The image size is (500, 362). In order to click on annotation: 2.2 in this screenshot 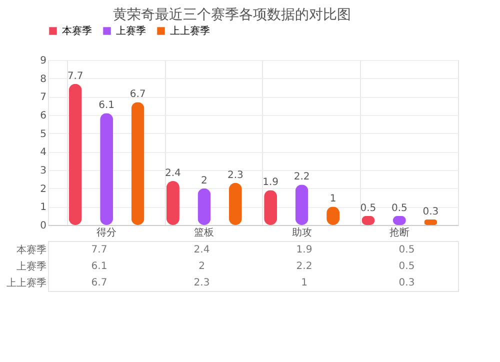, I will do `click(302, 177)`.